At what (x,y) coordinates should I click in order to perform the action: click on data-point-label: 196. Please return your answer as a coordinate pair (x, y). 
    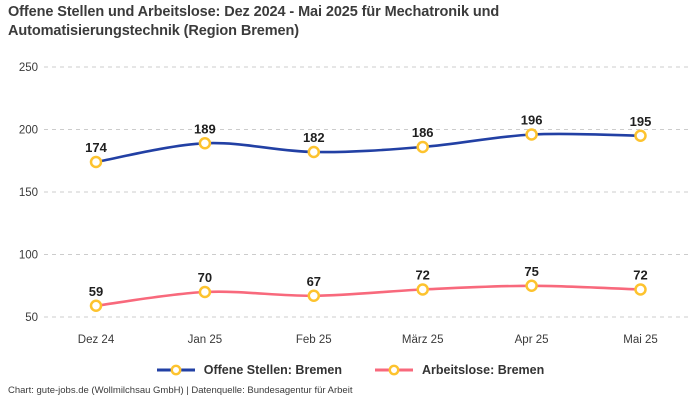
    Looking at the image, I should click on (532, 120).